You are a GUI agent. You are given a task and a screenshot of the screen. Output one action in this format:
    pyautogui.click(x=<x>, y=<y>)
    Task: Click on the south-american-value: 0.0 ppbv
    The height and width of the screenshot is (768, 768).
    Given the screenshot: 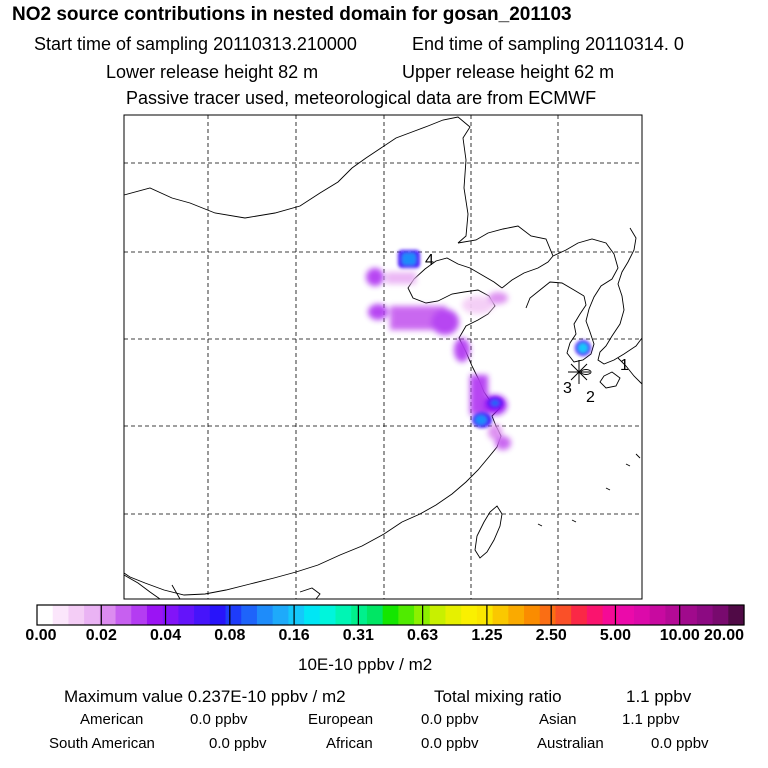 What is the action you would take?
    pyautogui.click(x=238, y=743)
    